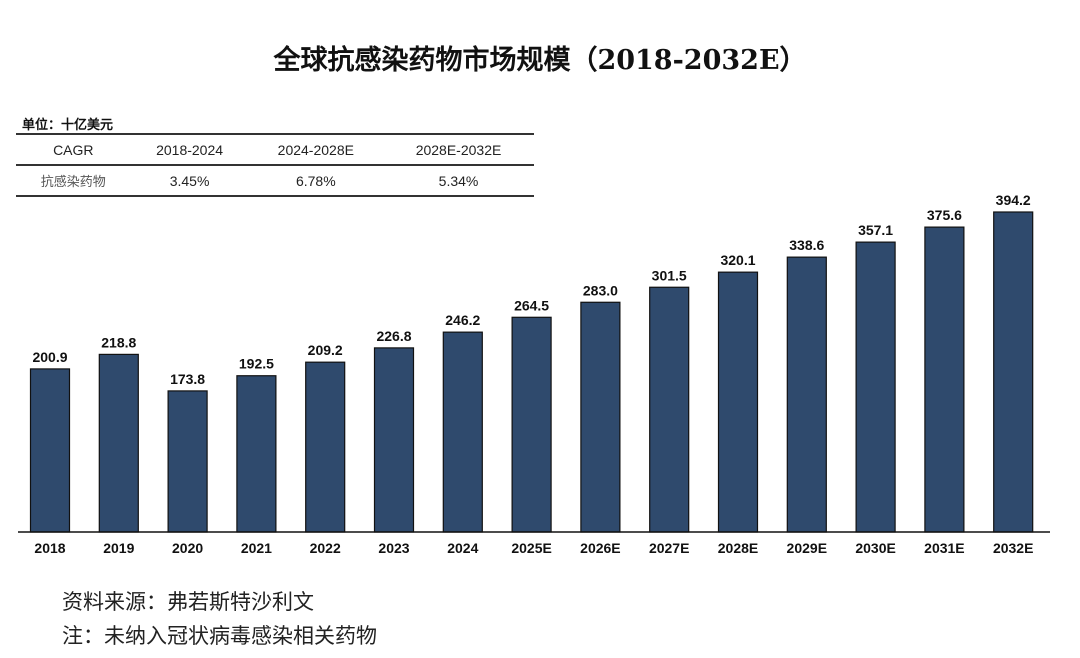 The width and height of the screenshot is (1080, 658). What do you see at coordinates (256, 548) in the screenshot?
I see `x-tick-label: 2021` at bounding box center [256, 548].